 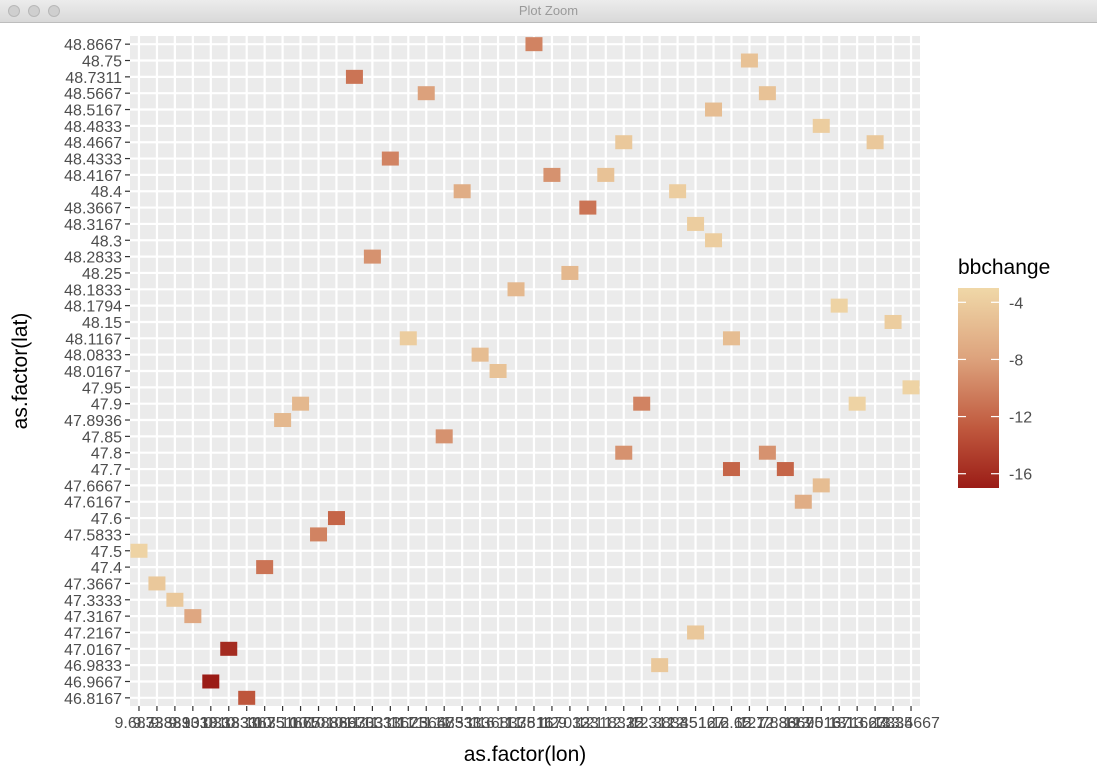 I want to click on legend-tick-label: -12, so click(x=1020, y=418).